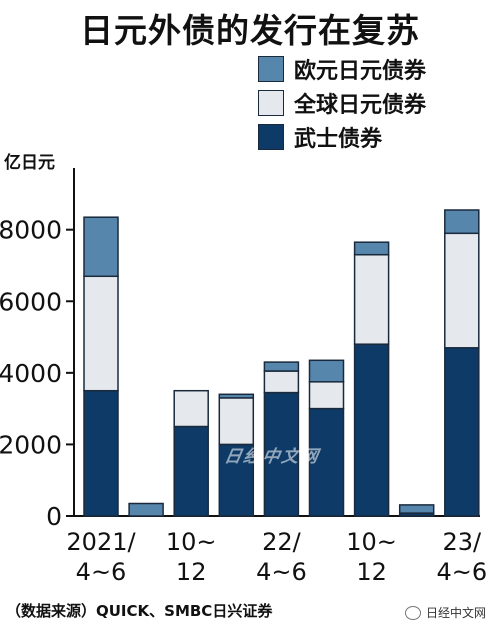 This screenshot has width=500, height=635. I want to click on y-tick-label: 2000, so click(31, 444).